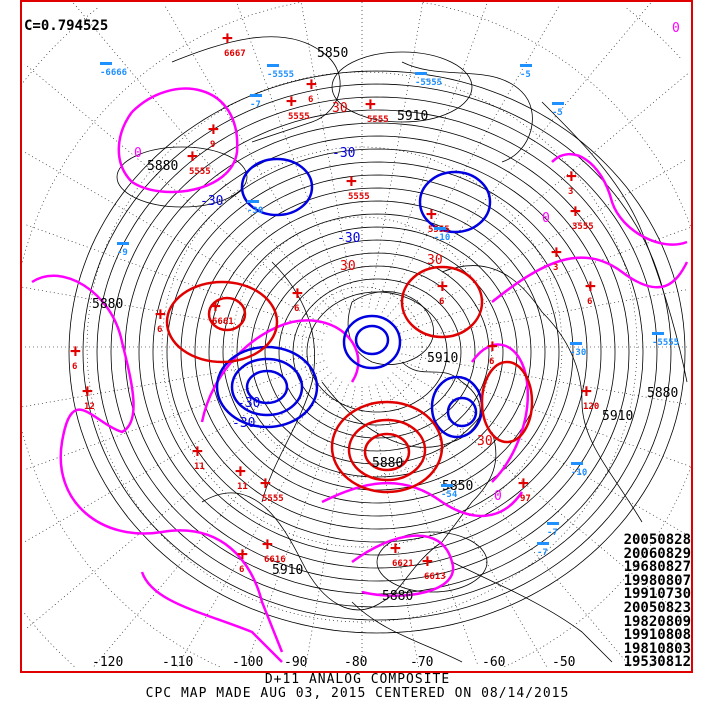 The height and width of the screenshot is (715, 715). I want to click on negative-center-value: -54, so click(449, 495).